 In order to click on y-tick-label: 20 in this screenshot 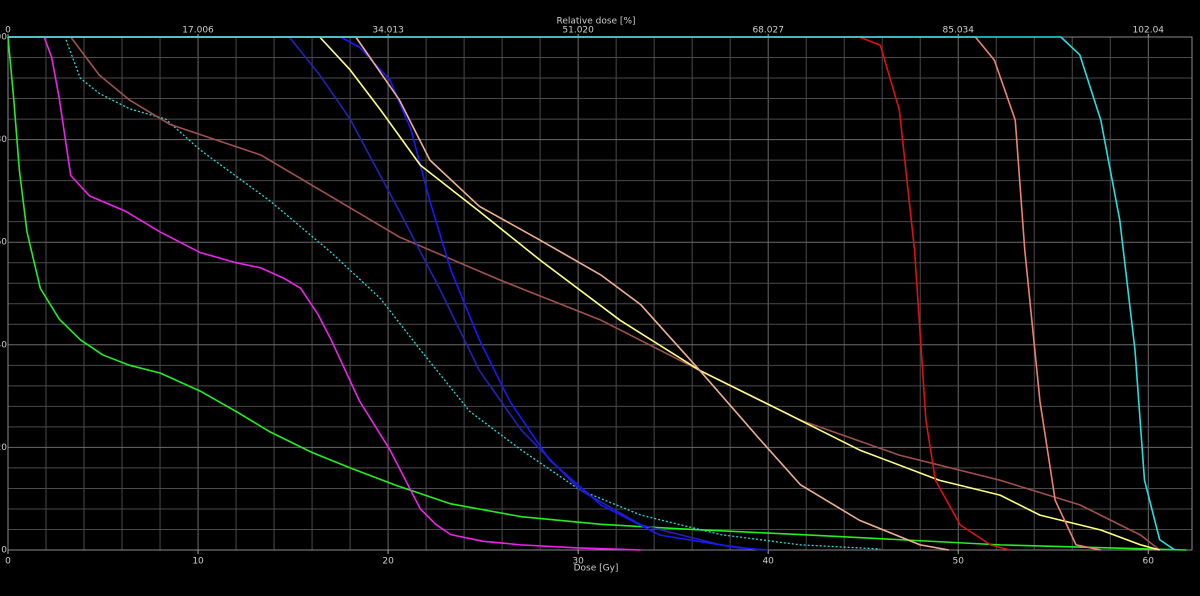, I will do `click(3, 448)`.